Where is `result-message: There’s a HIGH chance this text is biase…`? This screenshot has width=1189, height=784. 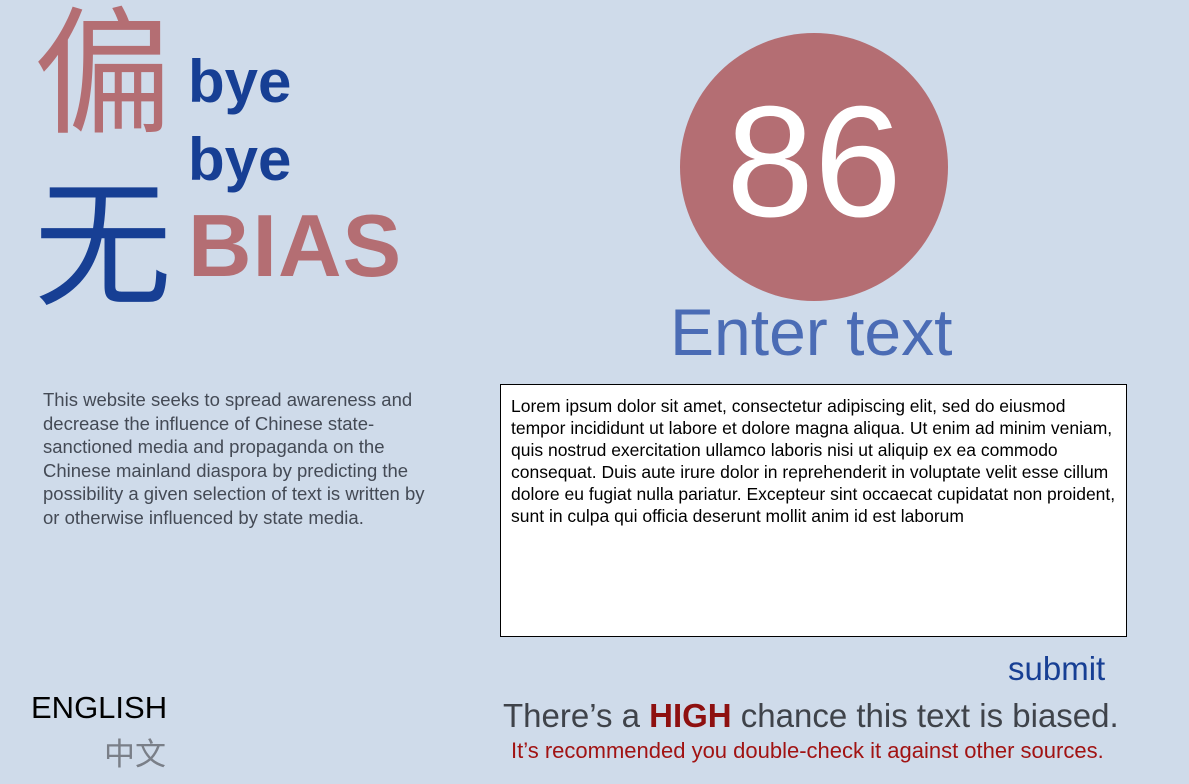
result-message: There’s a HIGH chance this text is biase… is located at coordinates (811, 716).